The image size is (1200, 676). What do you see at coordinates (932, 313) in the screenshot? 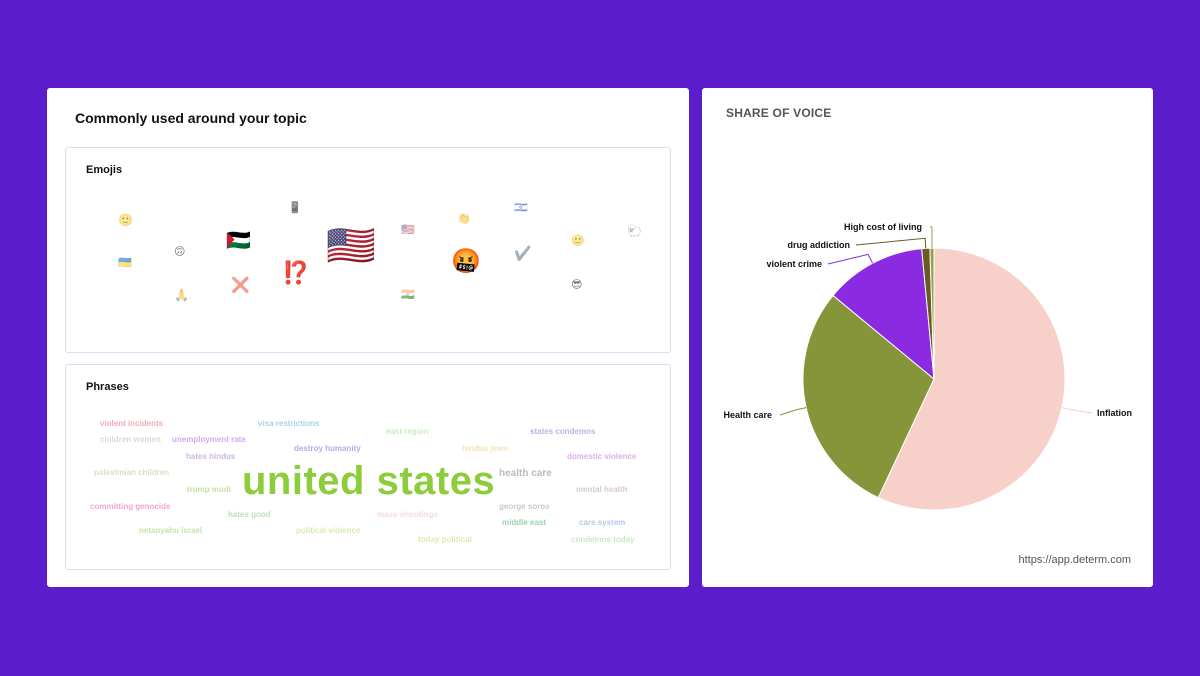
I see `pie-slice-high-cost-of-living` at bounding box center [932, 313].